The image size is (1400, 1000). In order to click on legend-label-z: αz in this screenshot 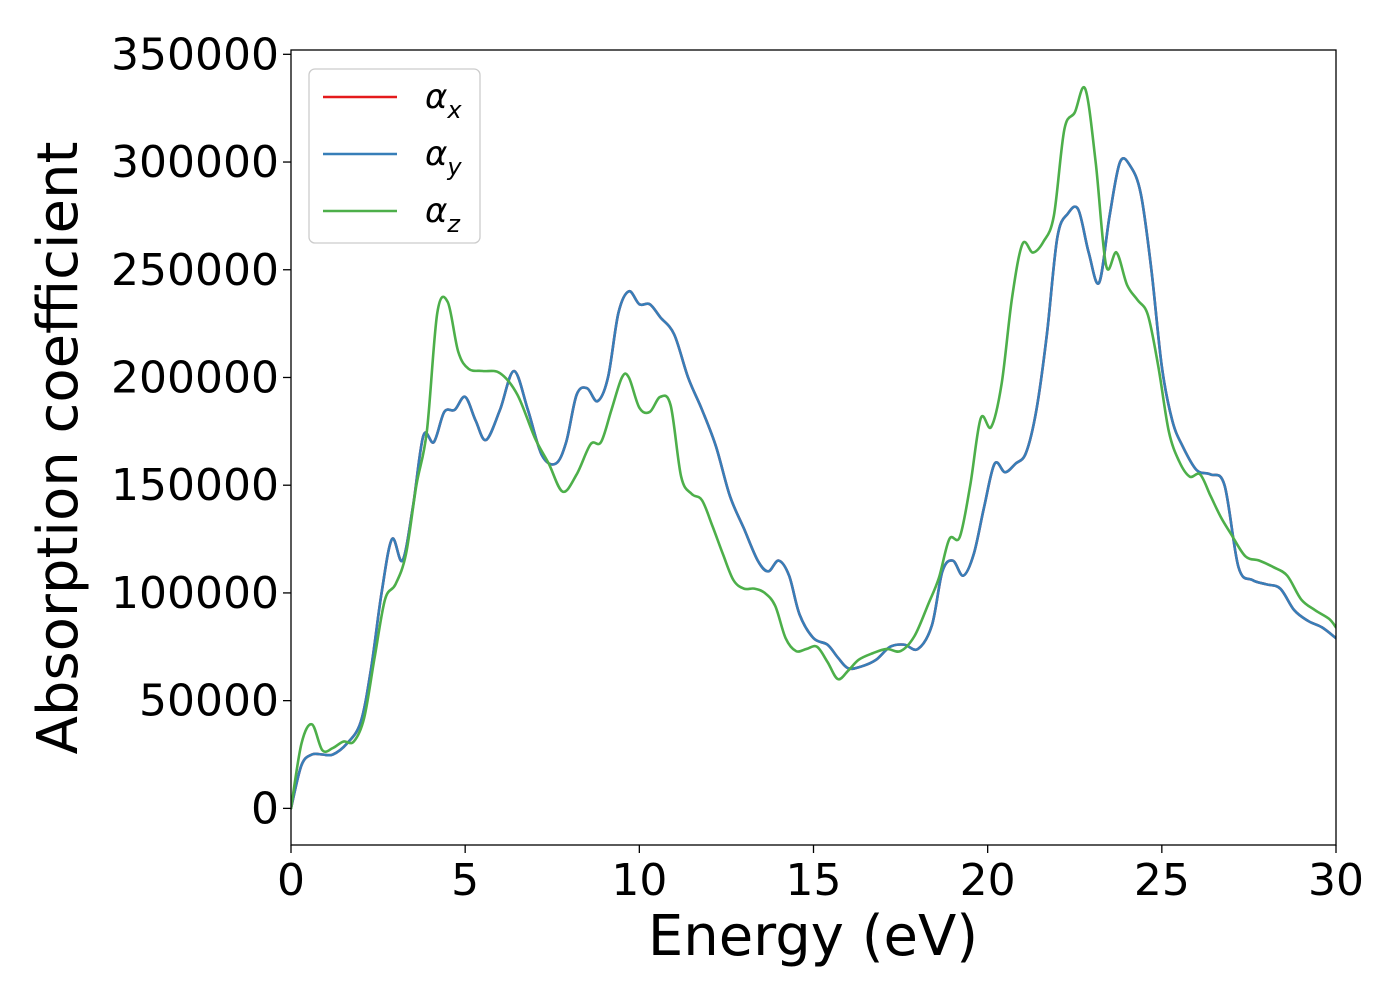, I will do `click(443, 214)`.